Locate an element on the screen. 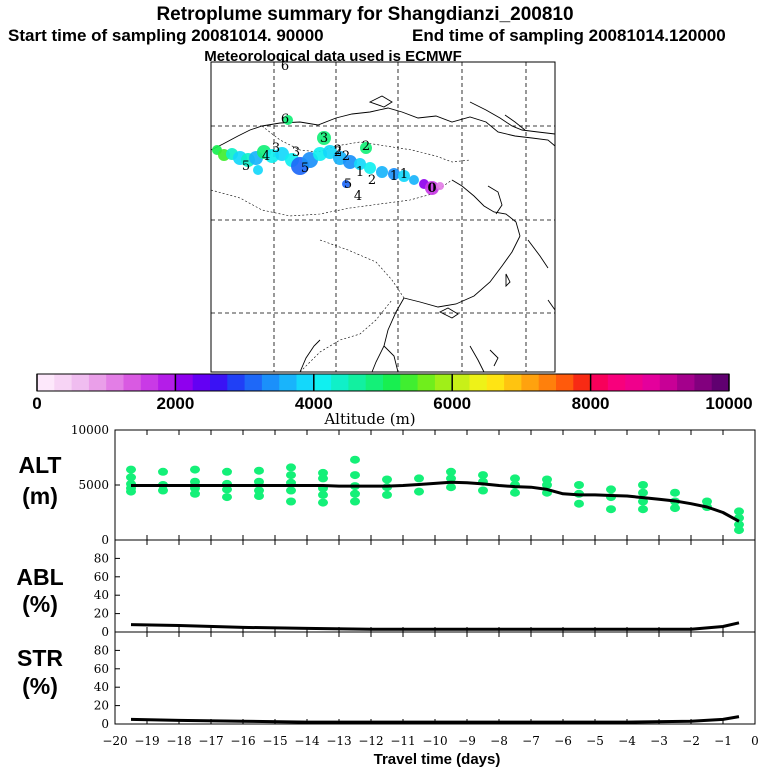 The image size is (768, 768). sampling-end-label: End time of sampling 20081014.120000 is located at coordinates (569, 35).